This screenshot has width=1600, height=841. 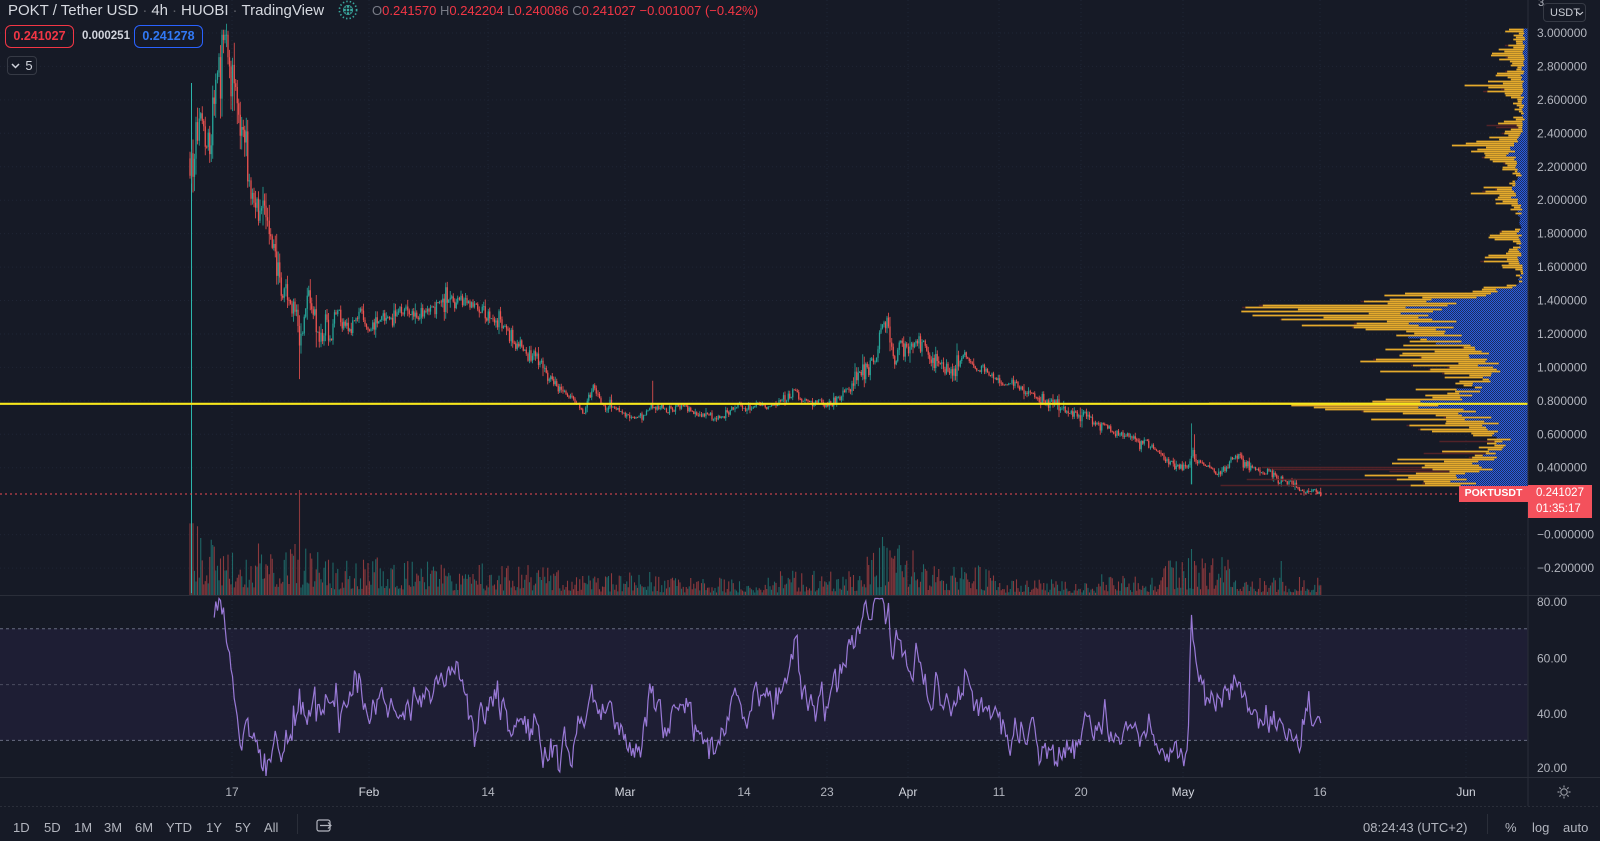 What do you see at coordinates (232, 792) in the screenshot?
I see `svg-text: 17` at bounding box center [232, 792].